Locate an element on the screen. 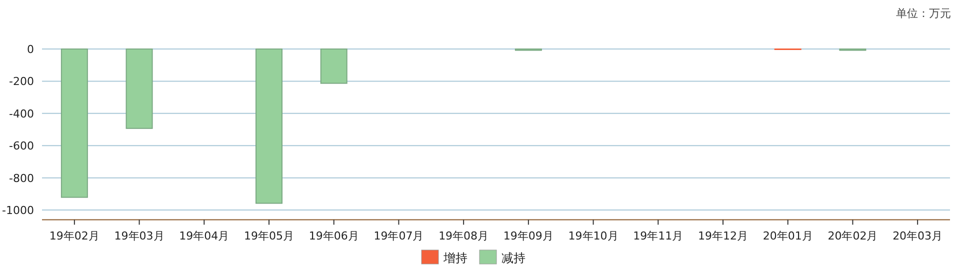 The height and width of the screenshot is (278, 959). x-tick-label: 19年09月 is located at coordinates (528, 236).